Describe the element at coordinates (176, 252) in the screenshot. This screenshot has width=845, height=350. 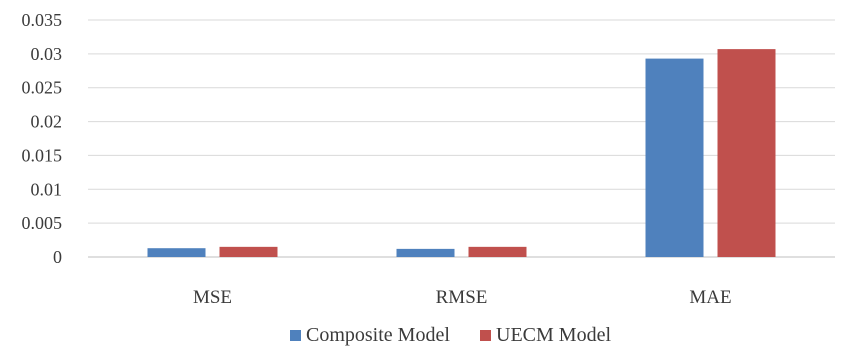
I see `bar-mse-composite` at that location.